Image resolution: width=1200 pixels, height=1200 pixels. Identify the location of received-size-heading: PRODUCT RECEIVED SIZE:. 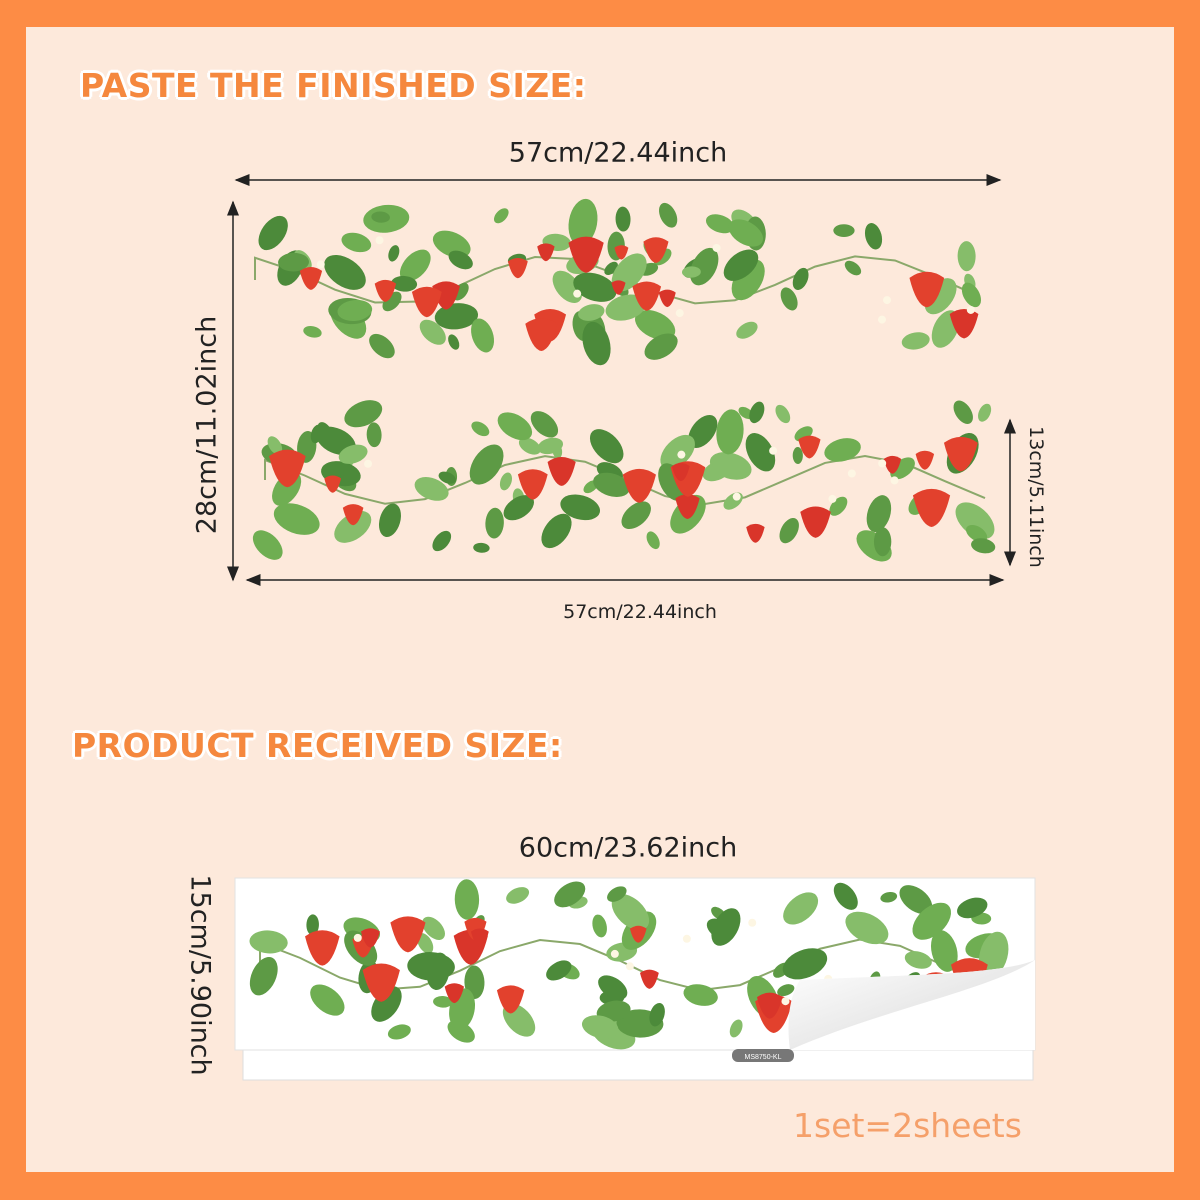
(317, 745).